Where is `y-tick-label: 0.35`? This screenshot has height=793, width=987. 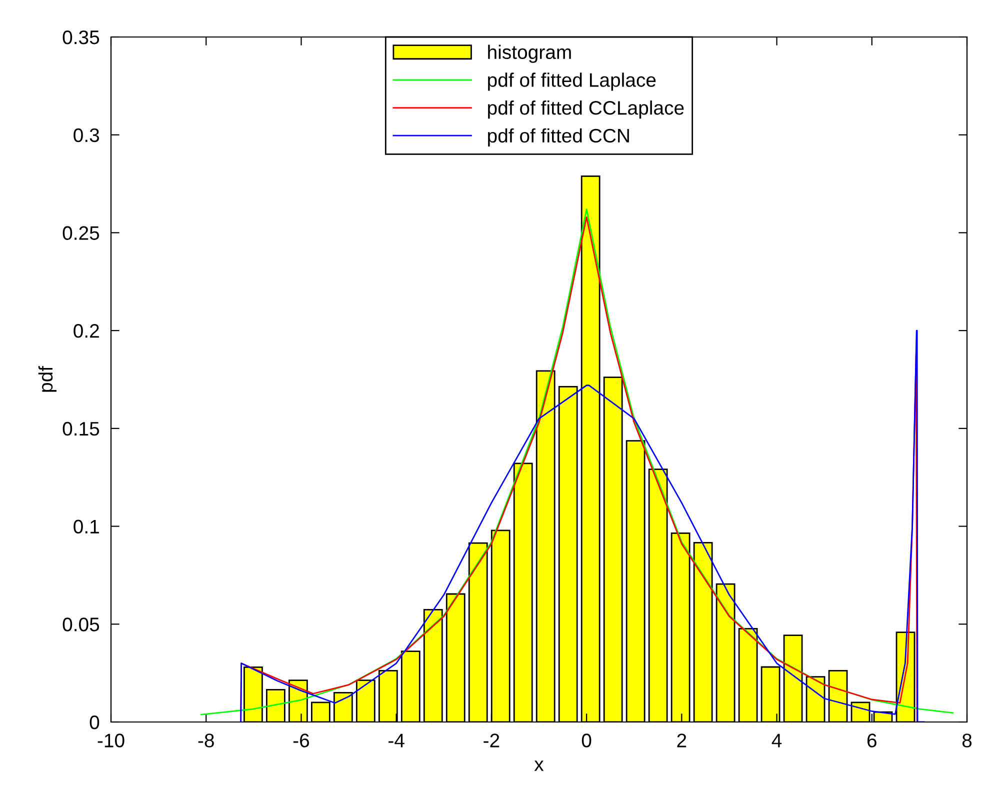 y-tick-label: 0.35 is located at coordinates (81, 37).